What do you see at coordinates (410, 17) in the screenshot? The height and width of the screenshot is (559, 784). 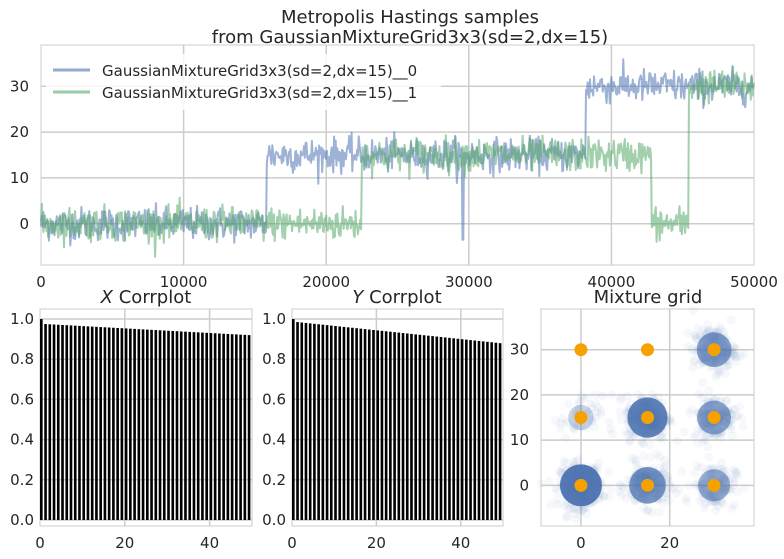 I see `figure-title-line1: Metropolis Hastings samples` at bounding box center [410, 17].